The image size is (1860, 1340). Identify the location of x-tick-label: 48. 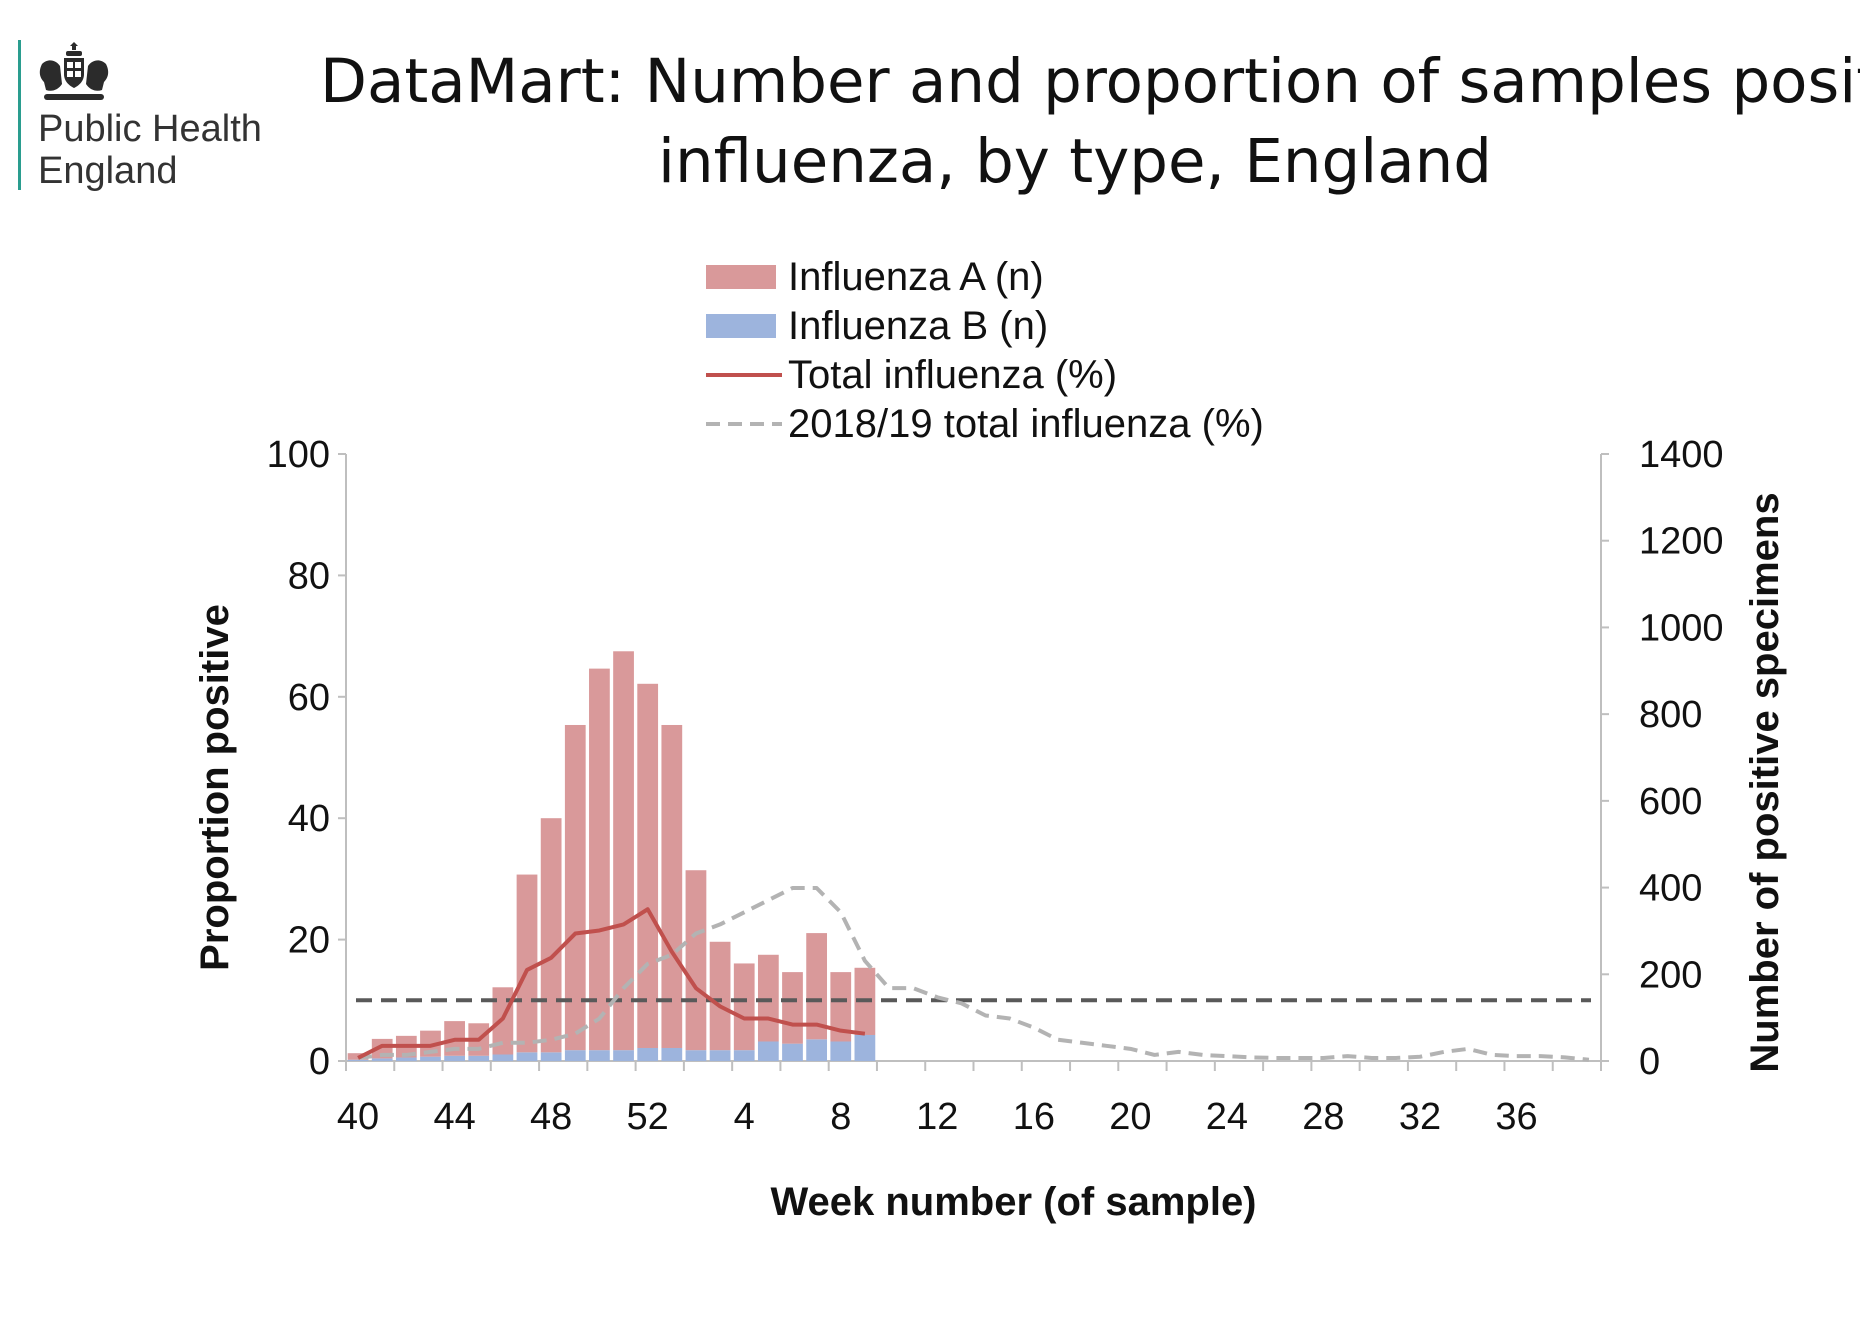
(551, 1117).